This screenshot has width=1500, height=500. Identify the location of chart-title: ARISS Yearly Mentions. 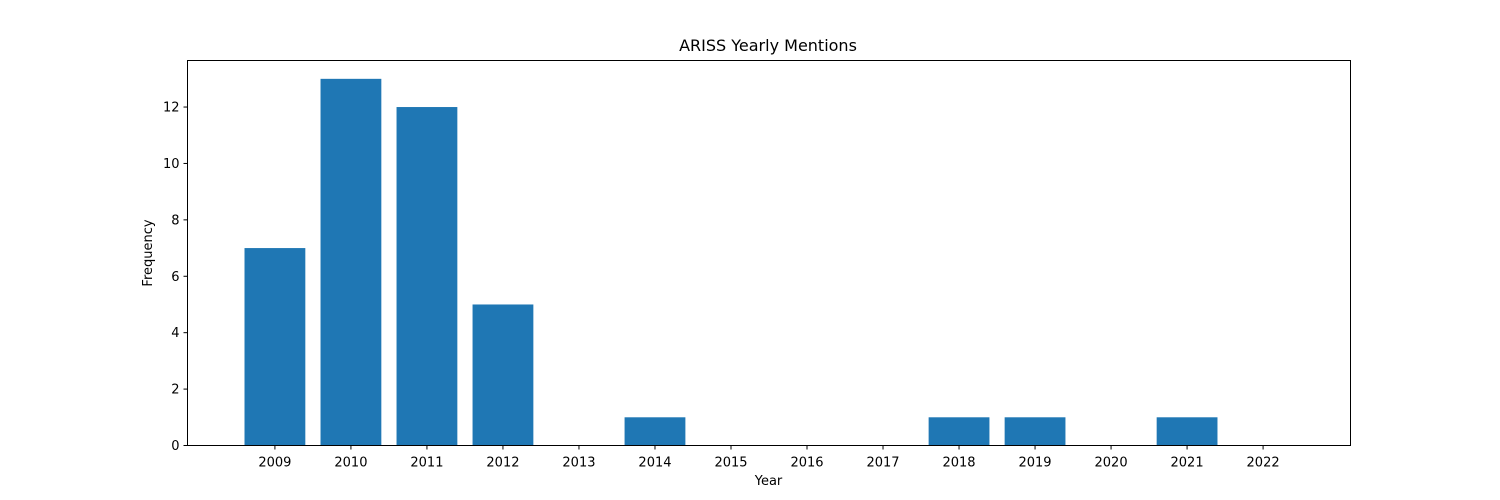
(768, 45).